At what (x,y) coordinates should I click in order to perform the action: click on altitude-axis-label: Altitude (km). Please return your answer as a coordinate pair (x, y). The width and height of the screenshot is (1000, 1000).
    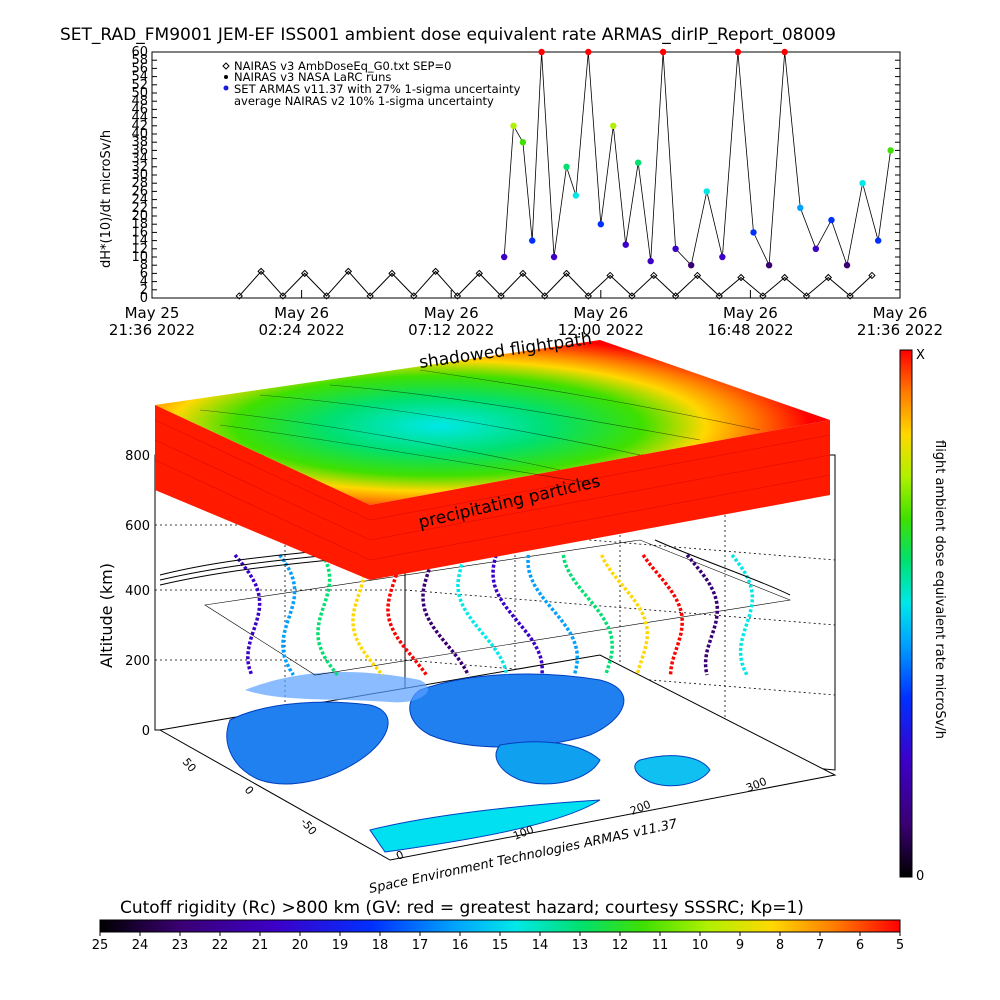
    Looking at the image, I should click on (106, 615).